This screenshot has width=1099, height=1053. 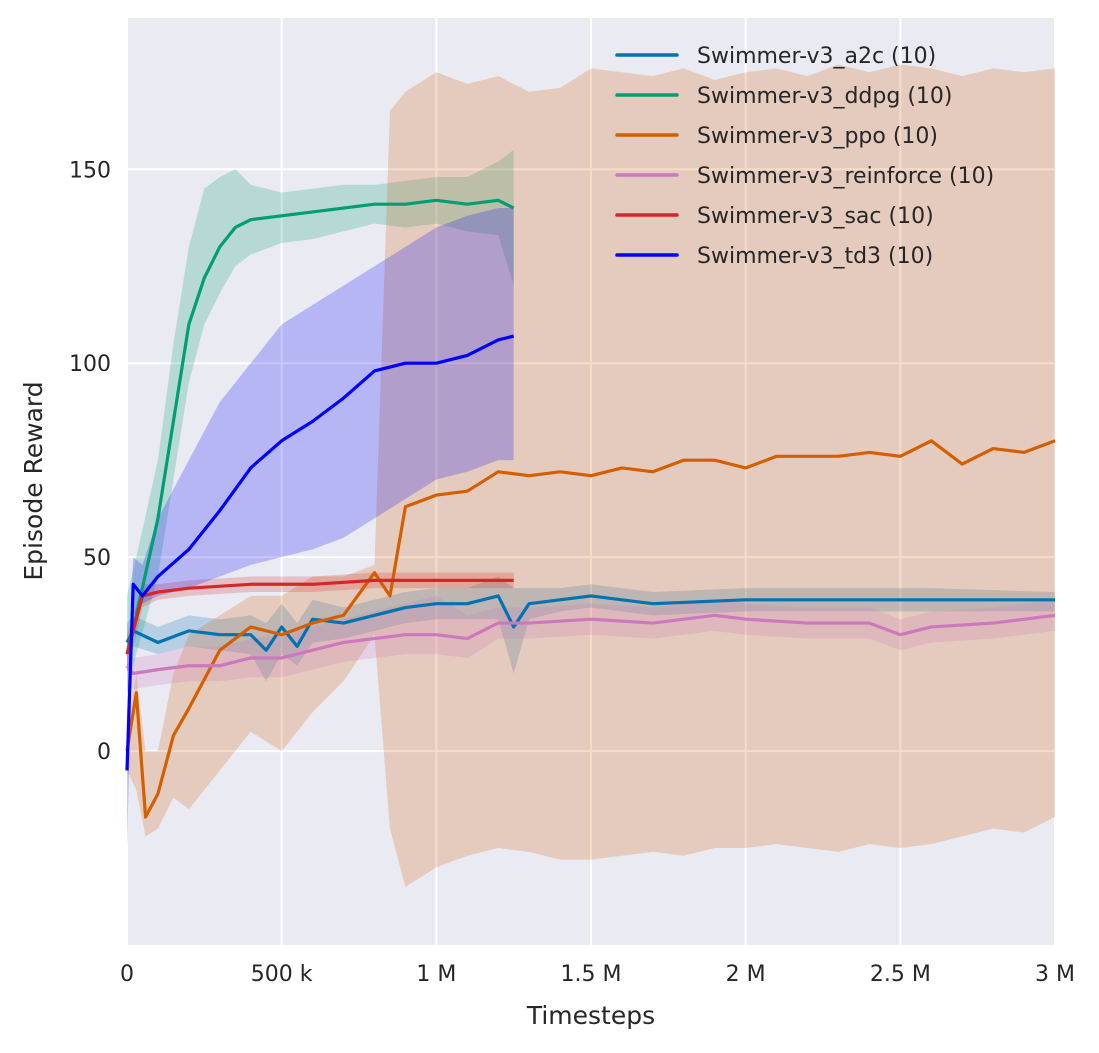 I want to click on legend-label: Swimmer-v3_ppo (10), so click(x=817, y=136).